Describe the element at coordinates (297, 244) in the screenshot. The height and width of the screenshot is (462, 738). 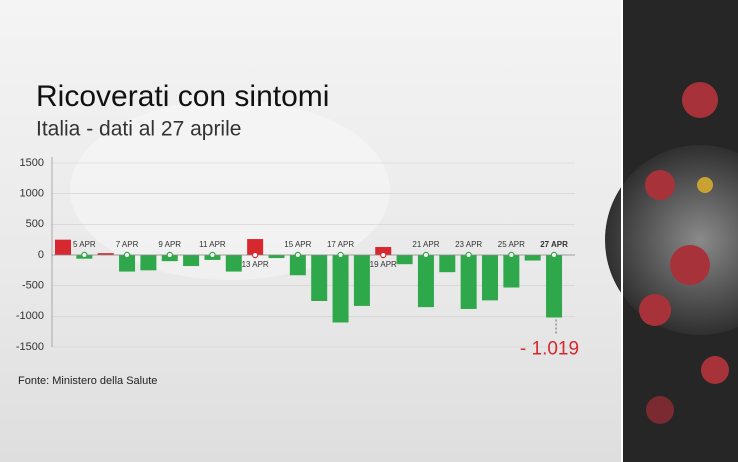
I see `x-tick-label: 15 APR` at that location.